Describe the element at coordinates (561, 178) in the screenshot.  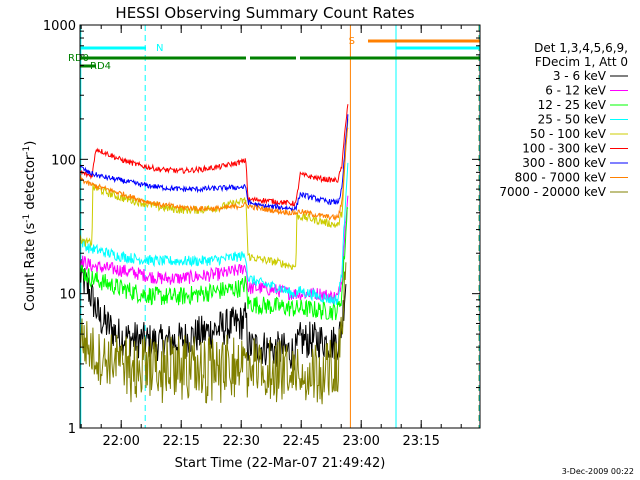
I see `legend-label-7: 800 - 7000 keV` at that location.